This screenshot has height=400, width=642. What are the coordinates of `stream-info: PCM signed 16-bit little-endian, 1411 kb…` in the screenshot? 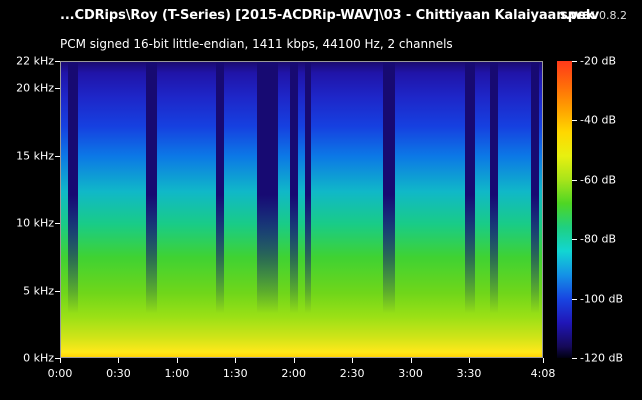 It's located at (256, 44).